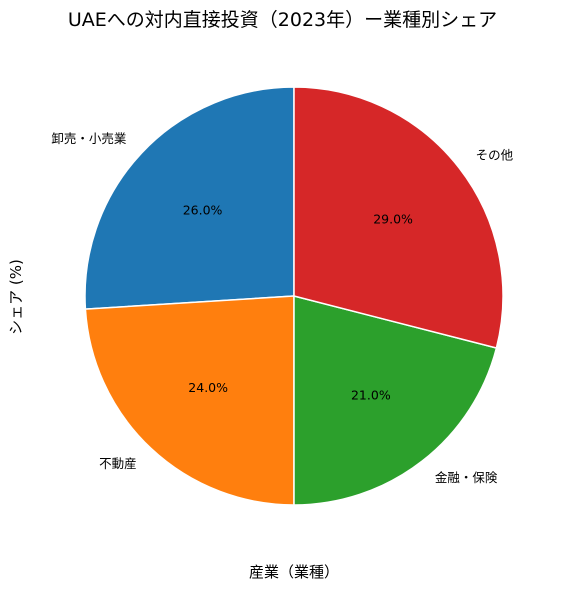 Image resolution: width=565 pixels, height=590 pixels. What do you see at coordinates (203, 210) in the screenshot?
I see `slice-percentage-label: 26.0%` at bounding box center [203, 210].